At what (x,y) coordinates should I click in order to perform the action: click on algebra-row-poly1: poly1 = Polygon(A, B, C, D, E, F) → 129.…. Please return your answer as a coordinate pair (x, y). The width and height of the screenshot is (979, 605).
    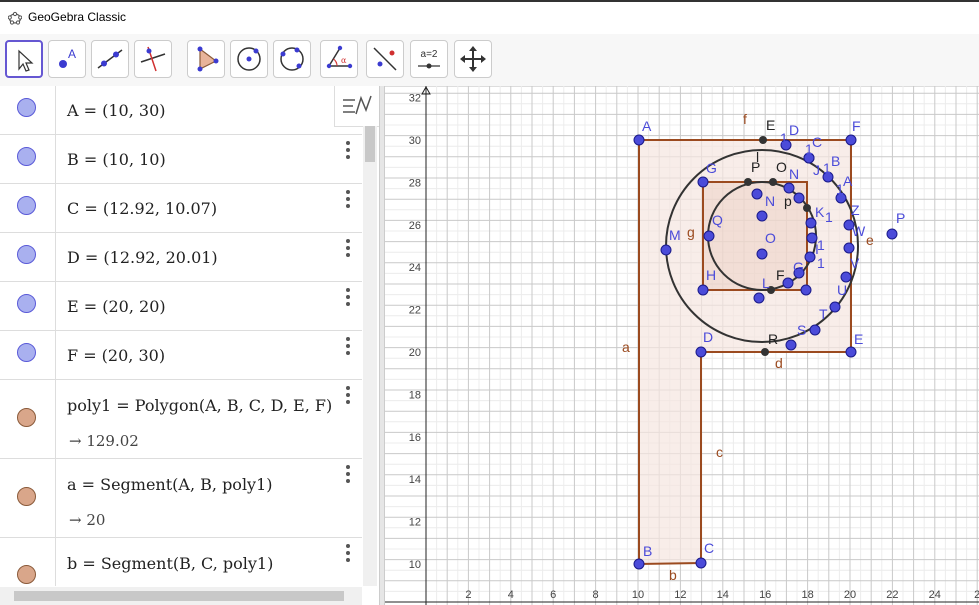
    Looking at the image, I should click on (181, 419).